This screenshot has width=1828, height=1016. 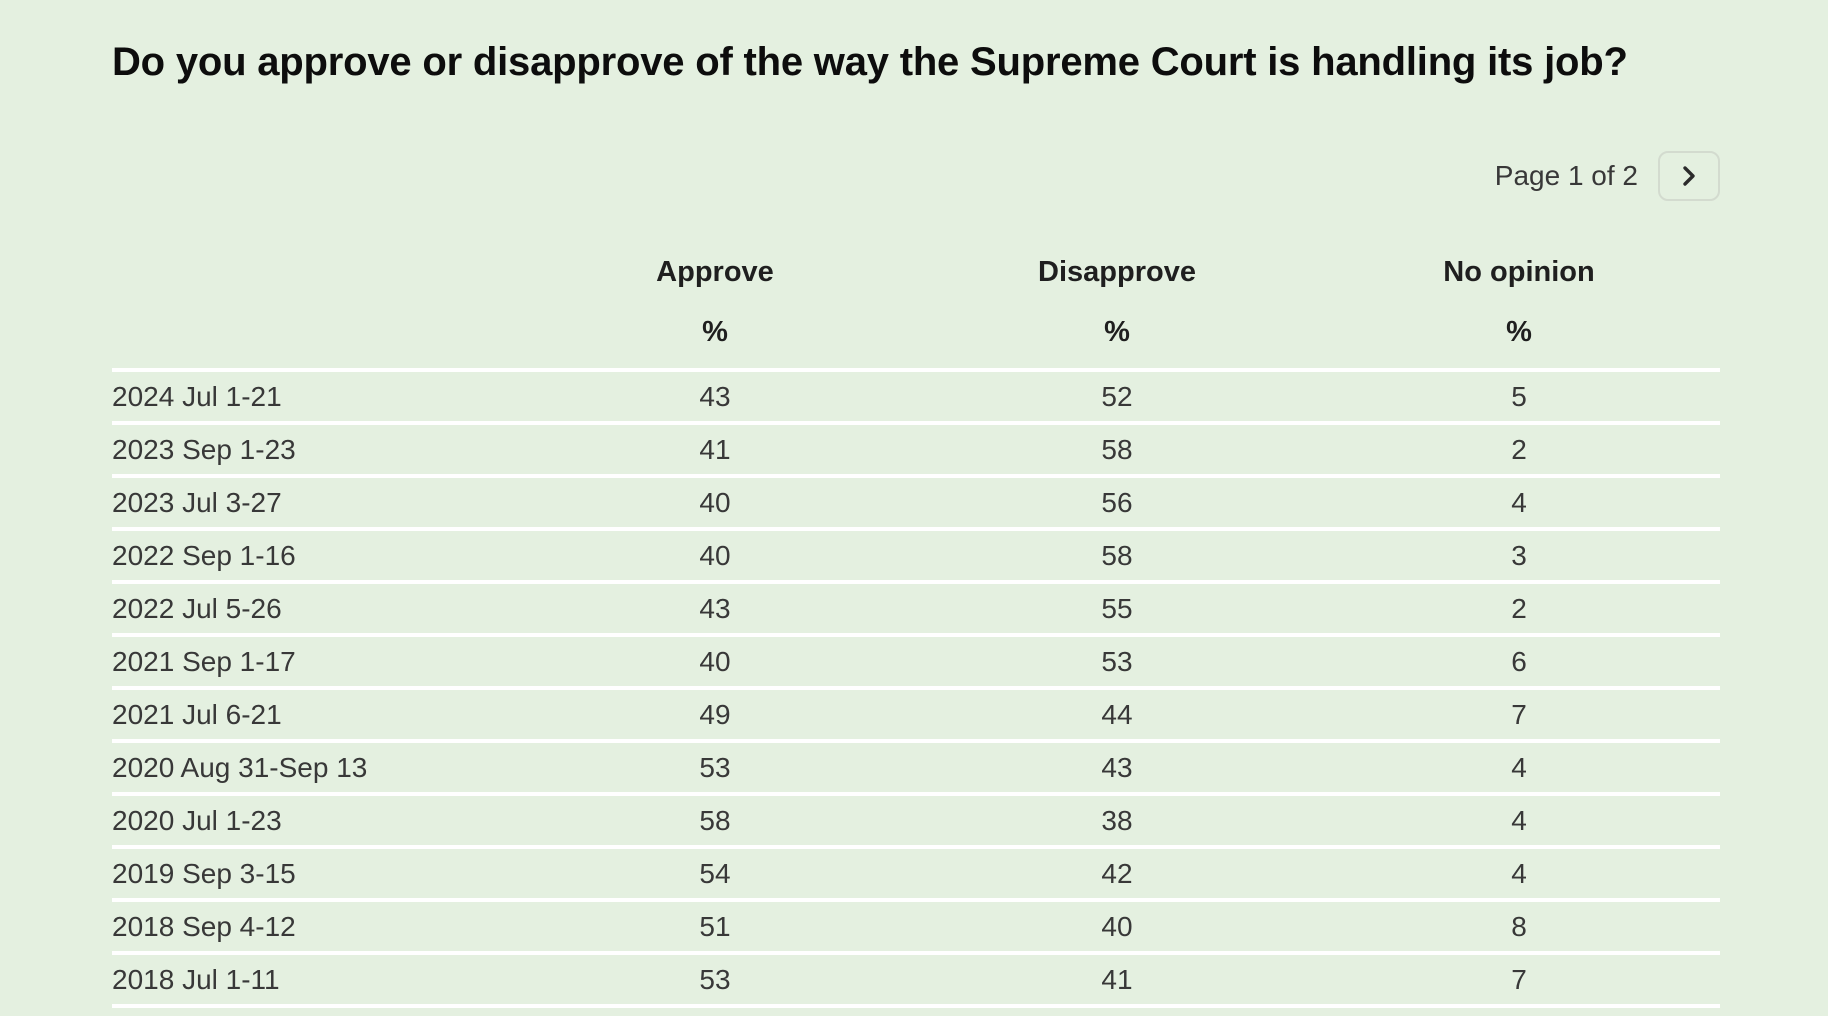 I want to click on row-date: 2022 Sep 1-16, so click(x=204, y=555).